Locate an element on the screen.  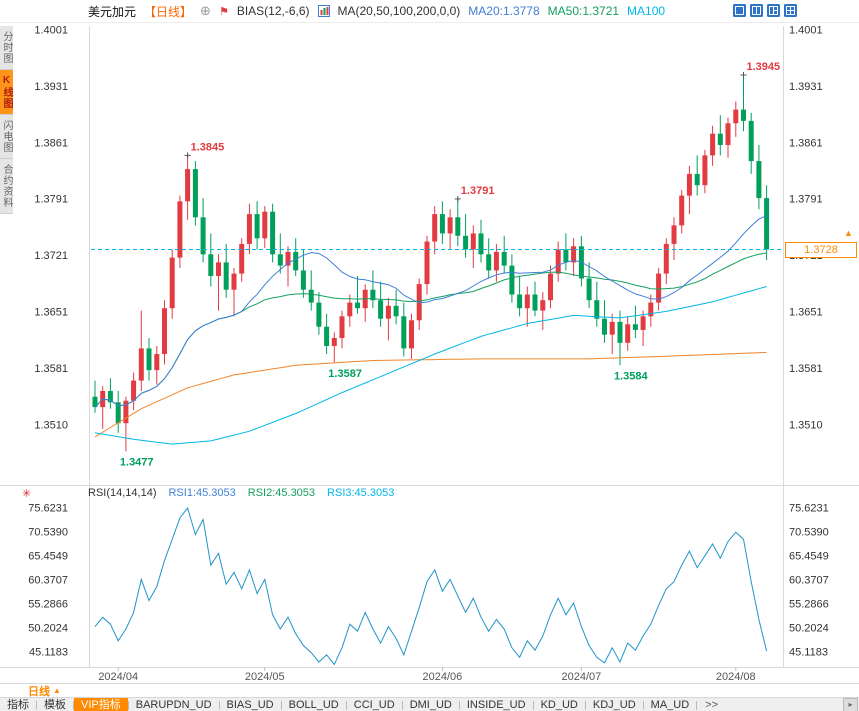
ma-indicator-icon is located at coordinates (323, 11).